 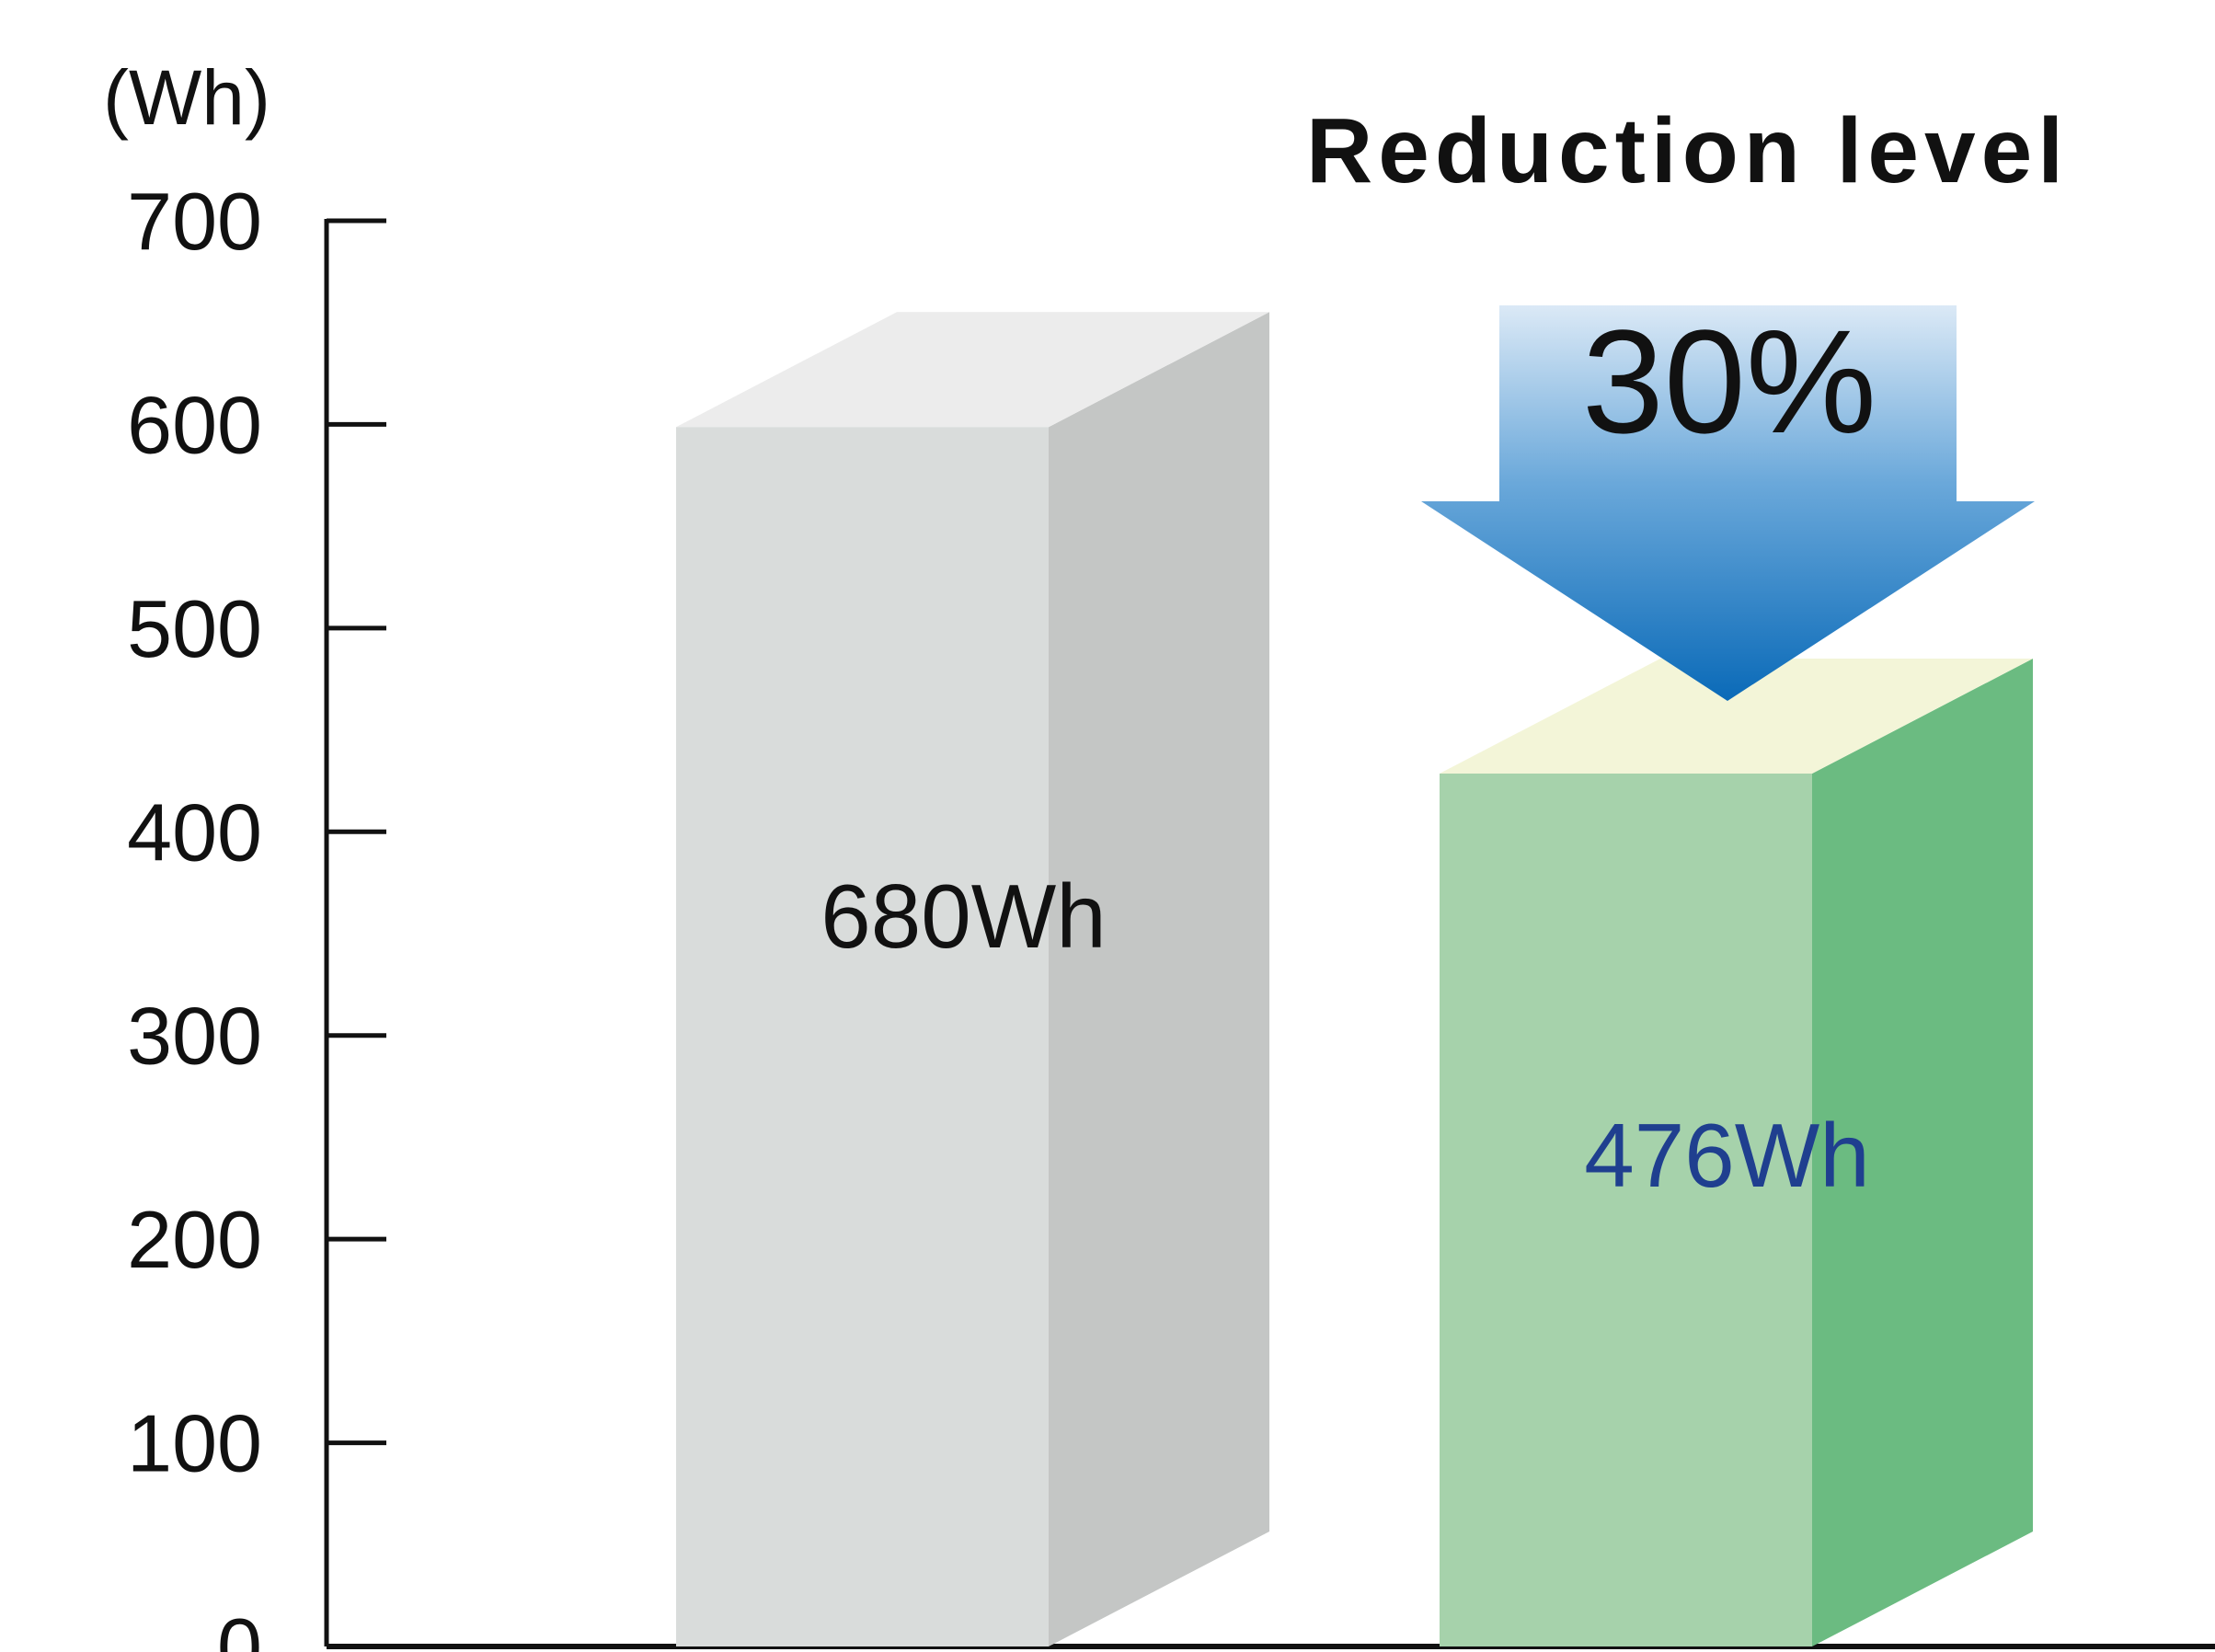 What do you see at coordinates (194, 628) in the screenshot?
I see `y-tick-label: 500` at bounding box center [194, 628].